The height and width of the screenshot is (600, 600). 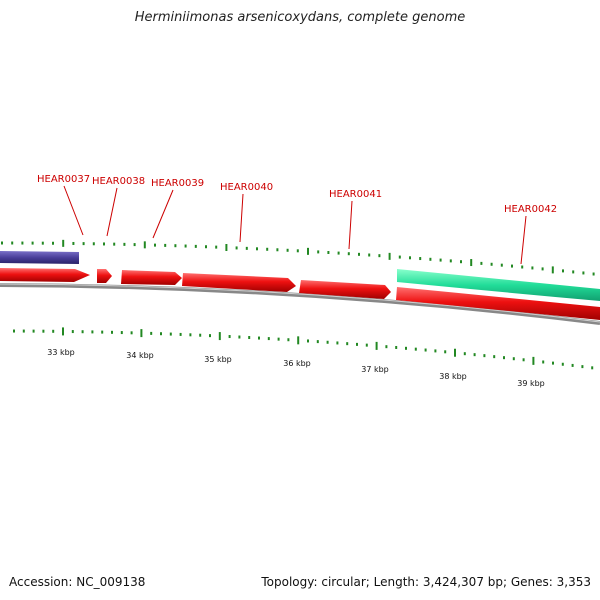 I want to click on tick-row-top, so click(x=298, y=257).